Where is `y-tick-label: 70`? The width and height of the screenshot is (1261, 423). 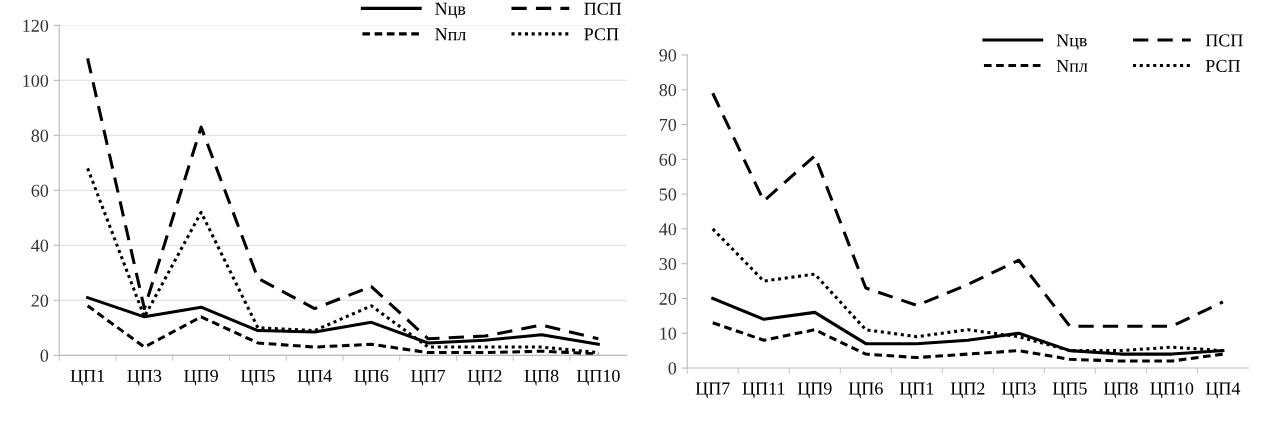
y-tick-label: 70 is located at coordinates (668, 124).